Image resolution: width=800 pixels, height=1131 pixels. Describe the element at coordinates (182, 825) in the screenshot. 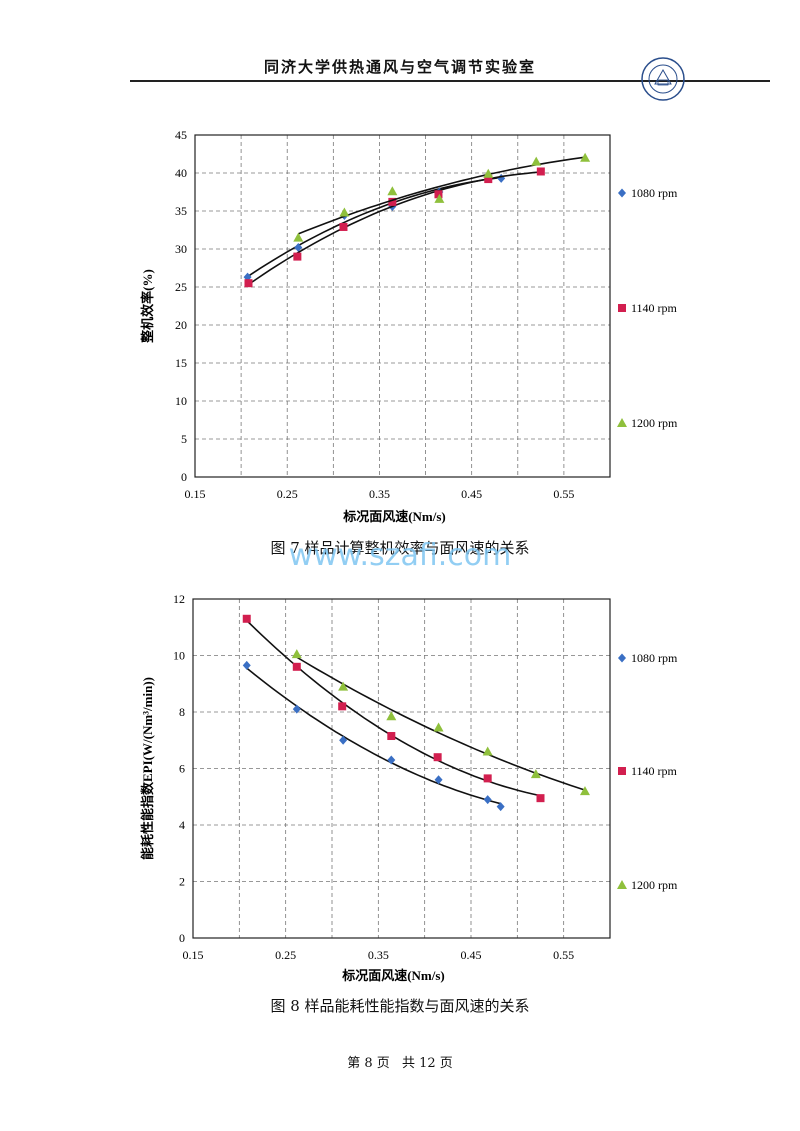

I see `y-tick-label: 4` at that location.